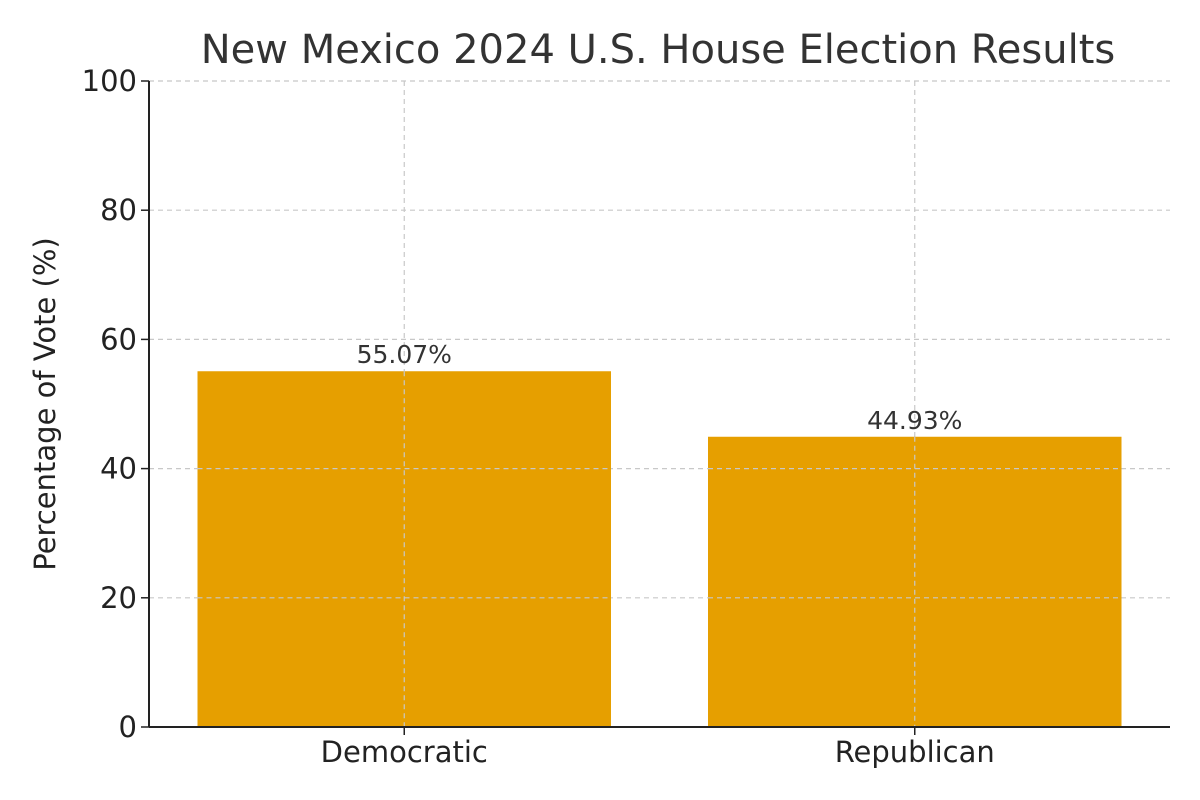 The height and width of the screenshot is (800, 1200). What do you see at coordinates (118, 469) in the screenshot?
I see `y-tick-label: 40` at bounding box center [118, 469].